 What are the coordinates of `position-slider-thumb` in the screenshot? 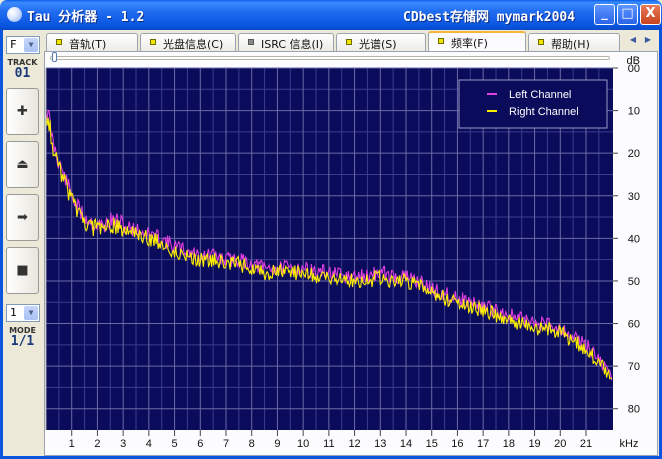 It's located at (54, 57).